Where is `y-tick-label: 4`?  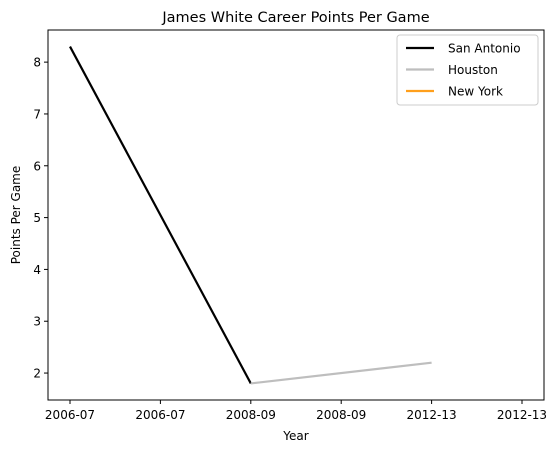
y-tick-label: 4 is located at coordinates (37, 270).